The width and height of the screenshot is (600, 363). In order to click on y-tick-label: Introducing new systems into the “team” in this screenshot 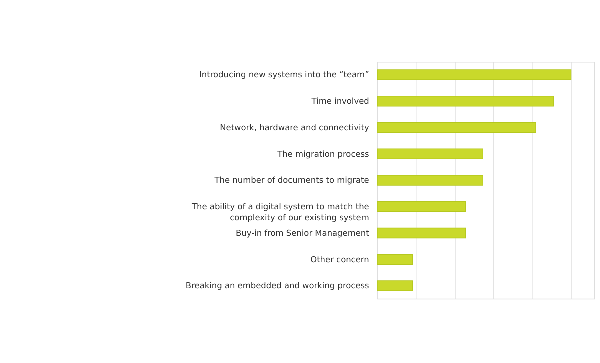, I will do `click(284, 75)`.